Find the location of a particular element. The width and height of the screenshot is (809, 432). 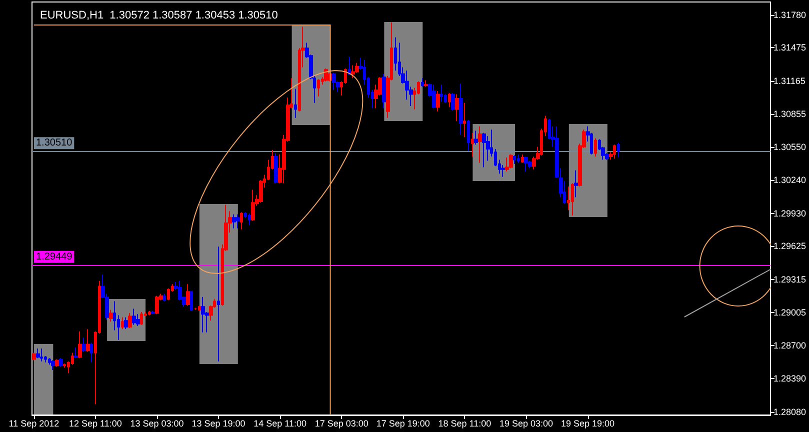

x-tick-label: 13 Sep 19:00 is located at coordinates (219, 423).